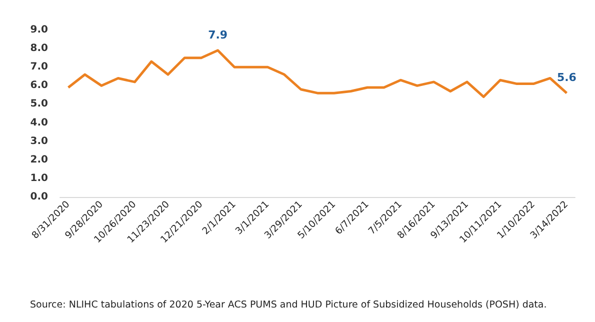 The image size is (595, 322). I want to click on y-tick-label: 9.0, so click(39, 30).